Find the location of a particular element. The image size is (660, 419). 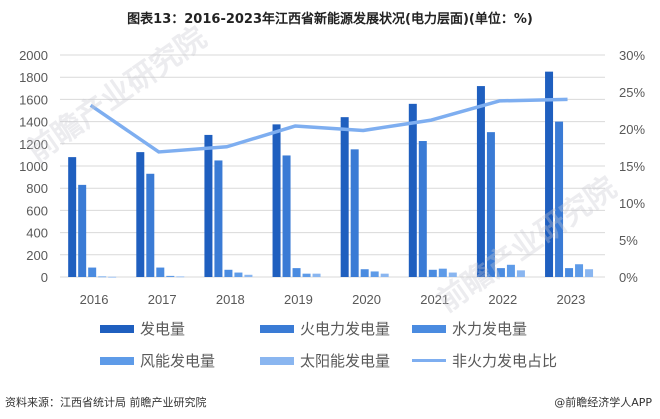

left-axis-tick: 2000 is located at coordinates (33, 55).